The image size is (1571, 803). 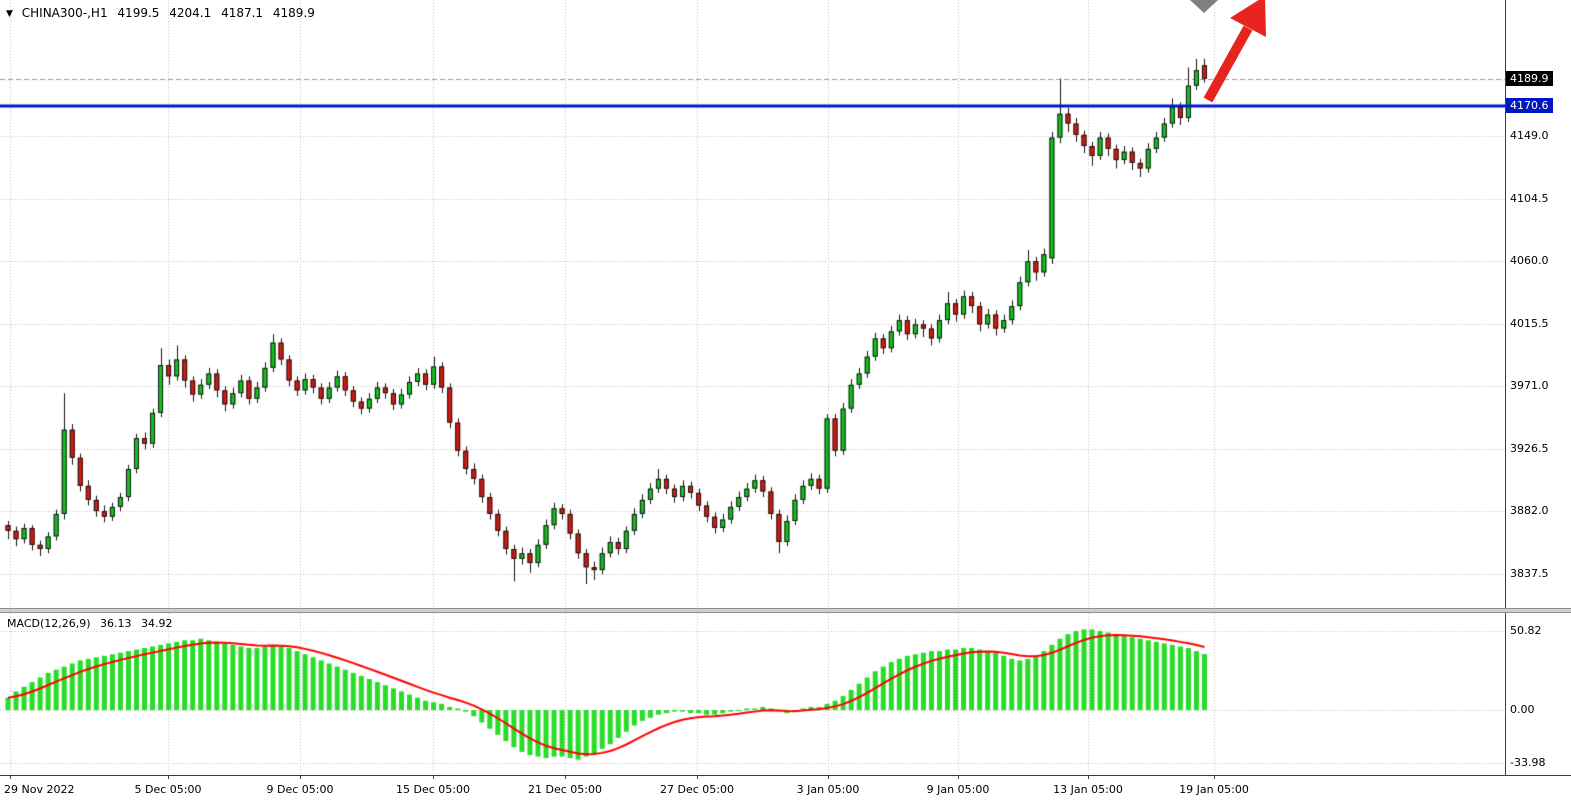 I want to click on object-handle-triangle-icon, so click(x=1204, y=6).